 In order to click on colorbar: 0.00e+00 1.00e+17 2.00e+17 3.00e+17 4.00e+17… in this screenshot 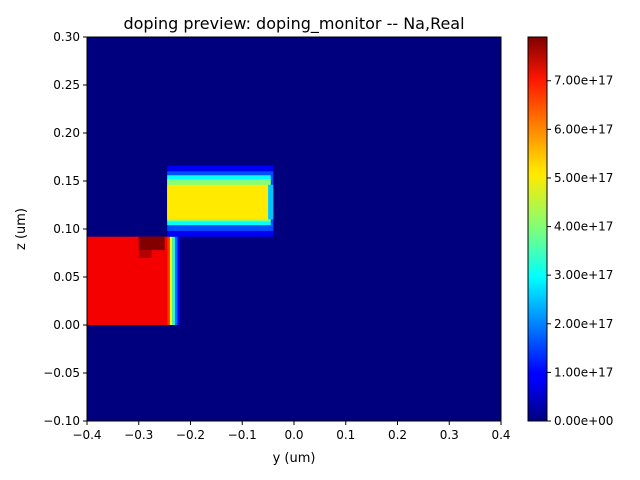, I will do `click(570, 232)`.